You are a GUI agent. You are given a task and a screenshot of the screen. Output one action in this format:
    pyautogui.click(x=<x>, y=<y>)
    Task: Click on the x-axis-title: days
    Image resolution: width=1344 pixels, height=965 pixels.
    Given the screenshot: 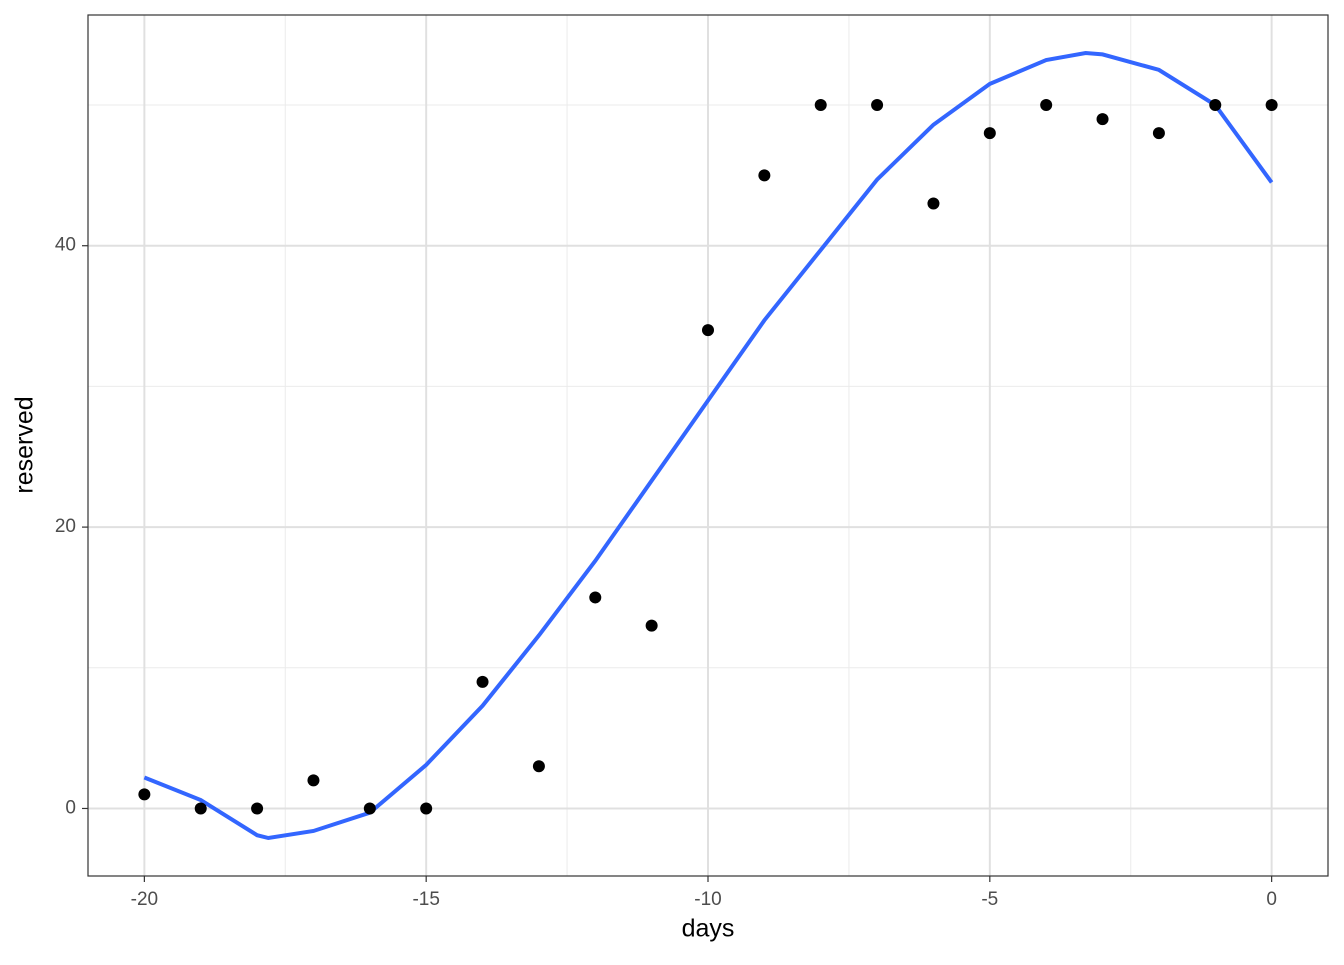 What is the action you would take?
    pyautogui.click(x=708, y=929)
    